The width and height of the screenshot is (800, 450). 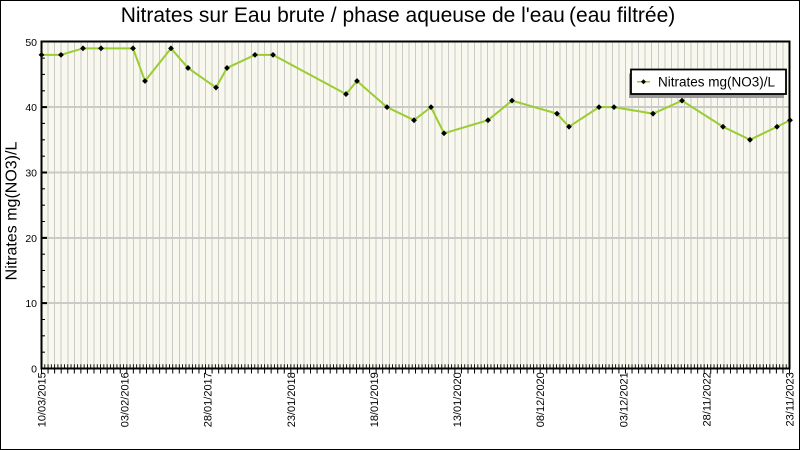 What do you see at coordinates (31, 108) in the screenshot?
I see `svg-text: 40` at bounding box center [31, 108].